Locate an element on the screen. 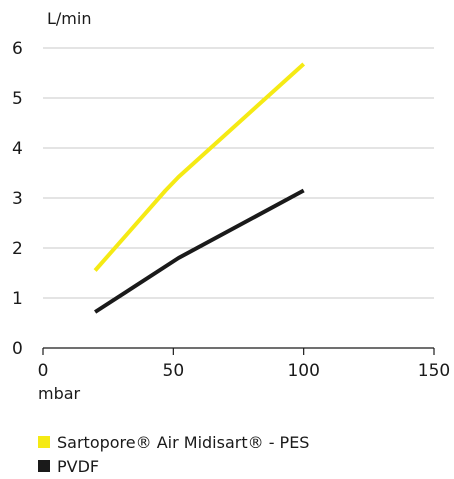 The width and height of the screenshot is (454, 479). legend-label-pes: Sartopore® Air Midisart® - PES is located at coordinates (183, 442).